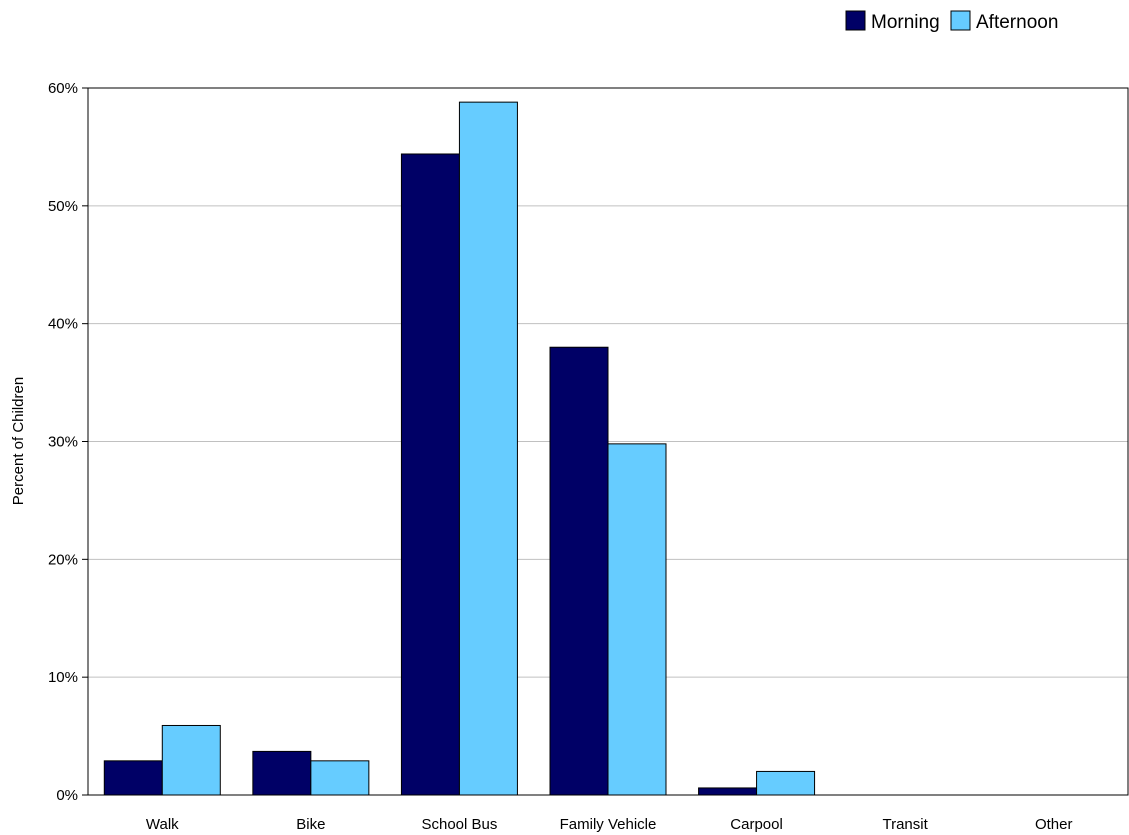  I want to click on bar-afternoon-carpool, so click(786, 783).